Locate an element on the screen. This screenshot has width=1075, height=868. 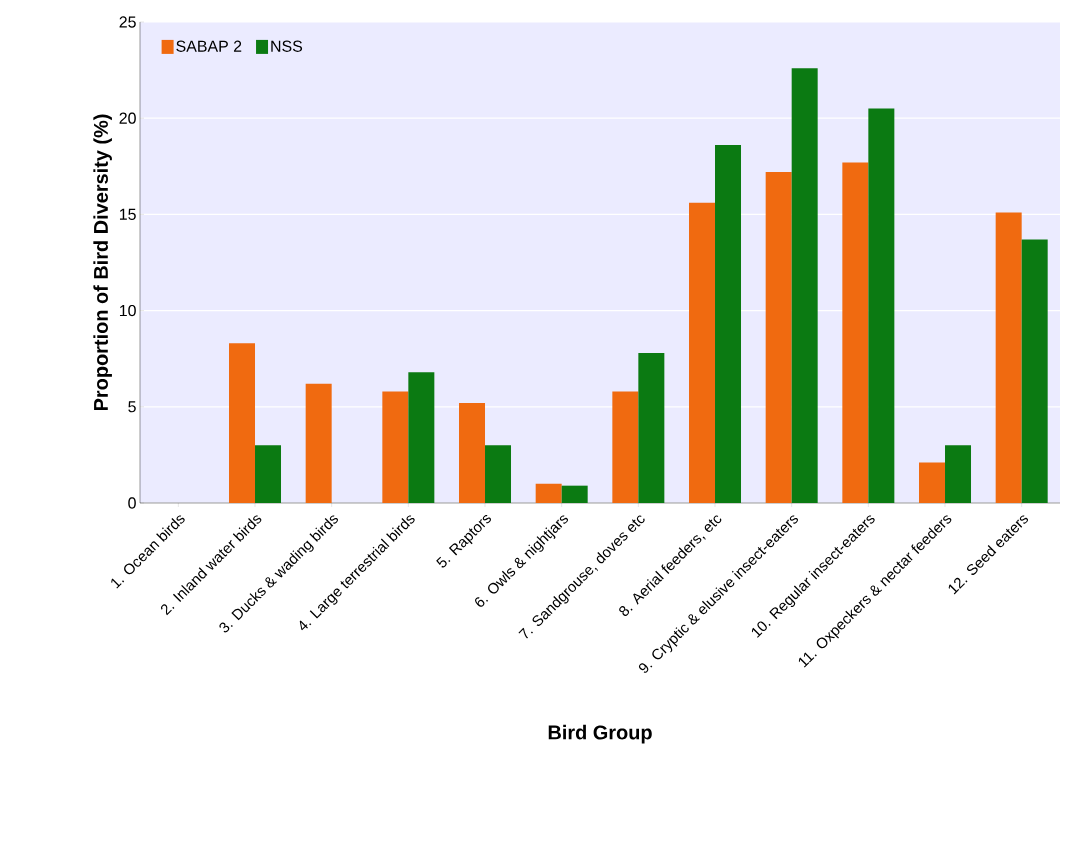
legend-label: NSS is located at coordinates (287, 46).